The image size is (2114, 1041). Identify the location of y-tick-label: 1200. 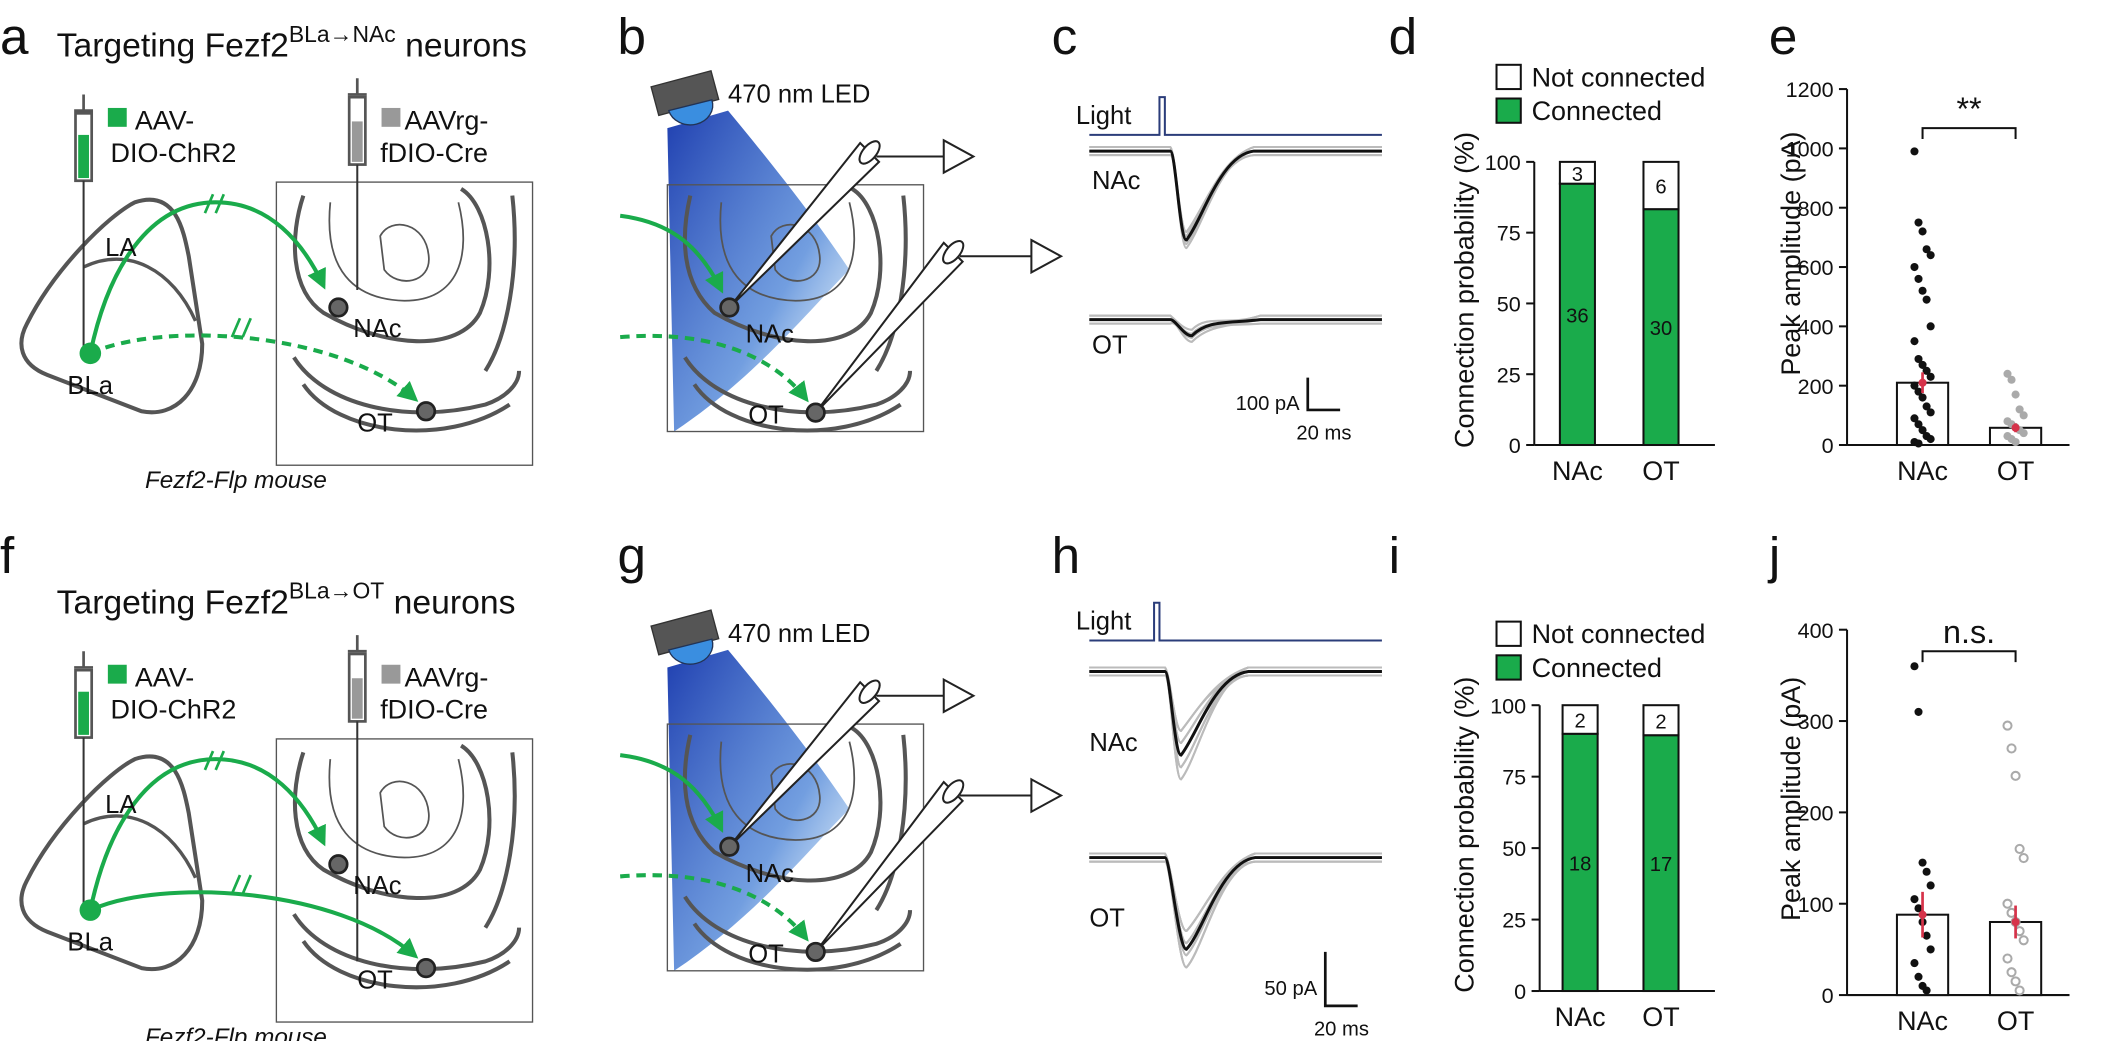
(1810, 89).